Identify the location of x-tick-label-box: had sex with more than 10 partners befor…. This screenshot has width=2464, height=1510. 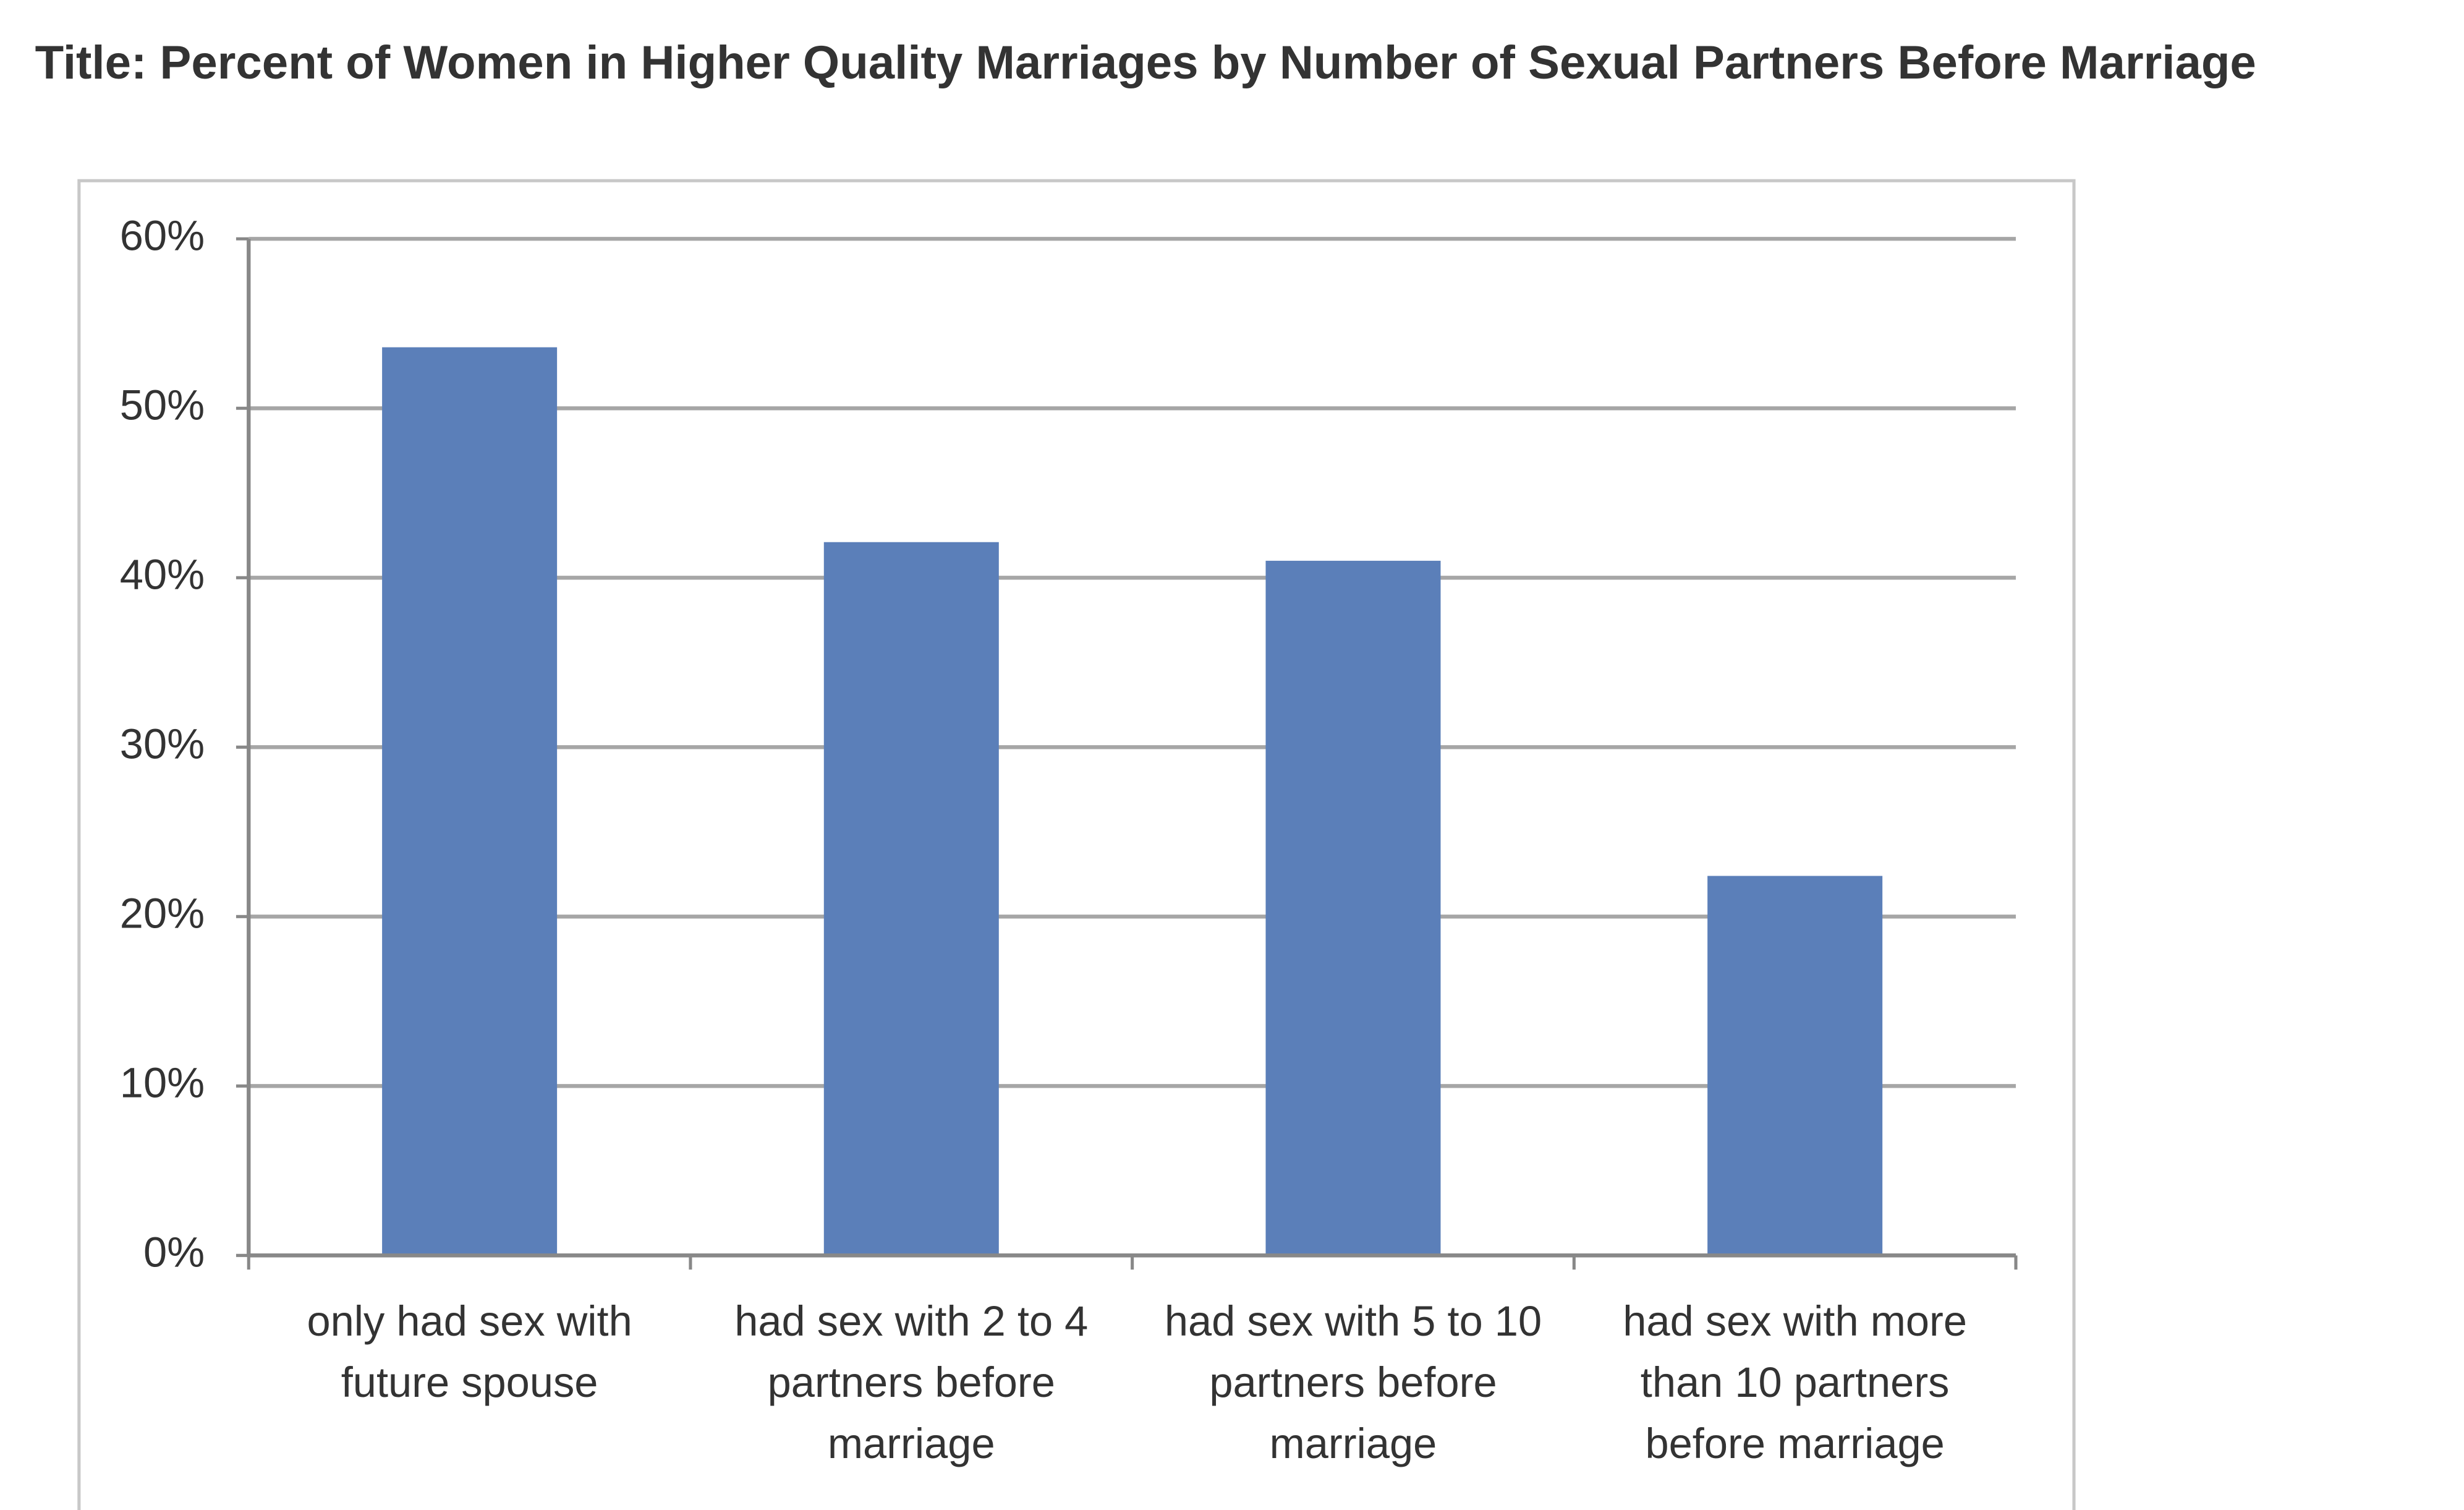
(1796, 1382).